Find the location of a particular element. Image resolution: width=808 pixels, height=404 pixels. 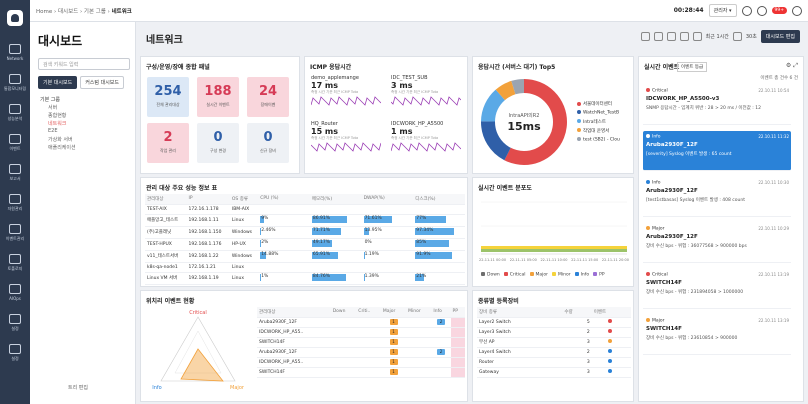

icmp-panel-title: ICMP 응답시간 is located at coordinates (331, 67).